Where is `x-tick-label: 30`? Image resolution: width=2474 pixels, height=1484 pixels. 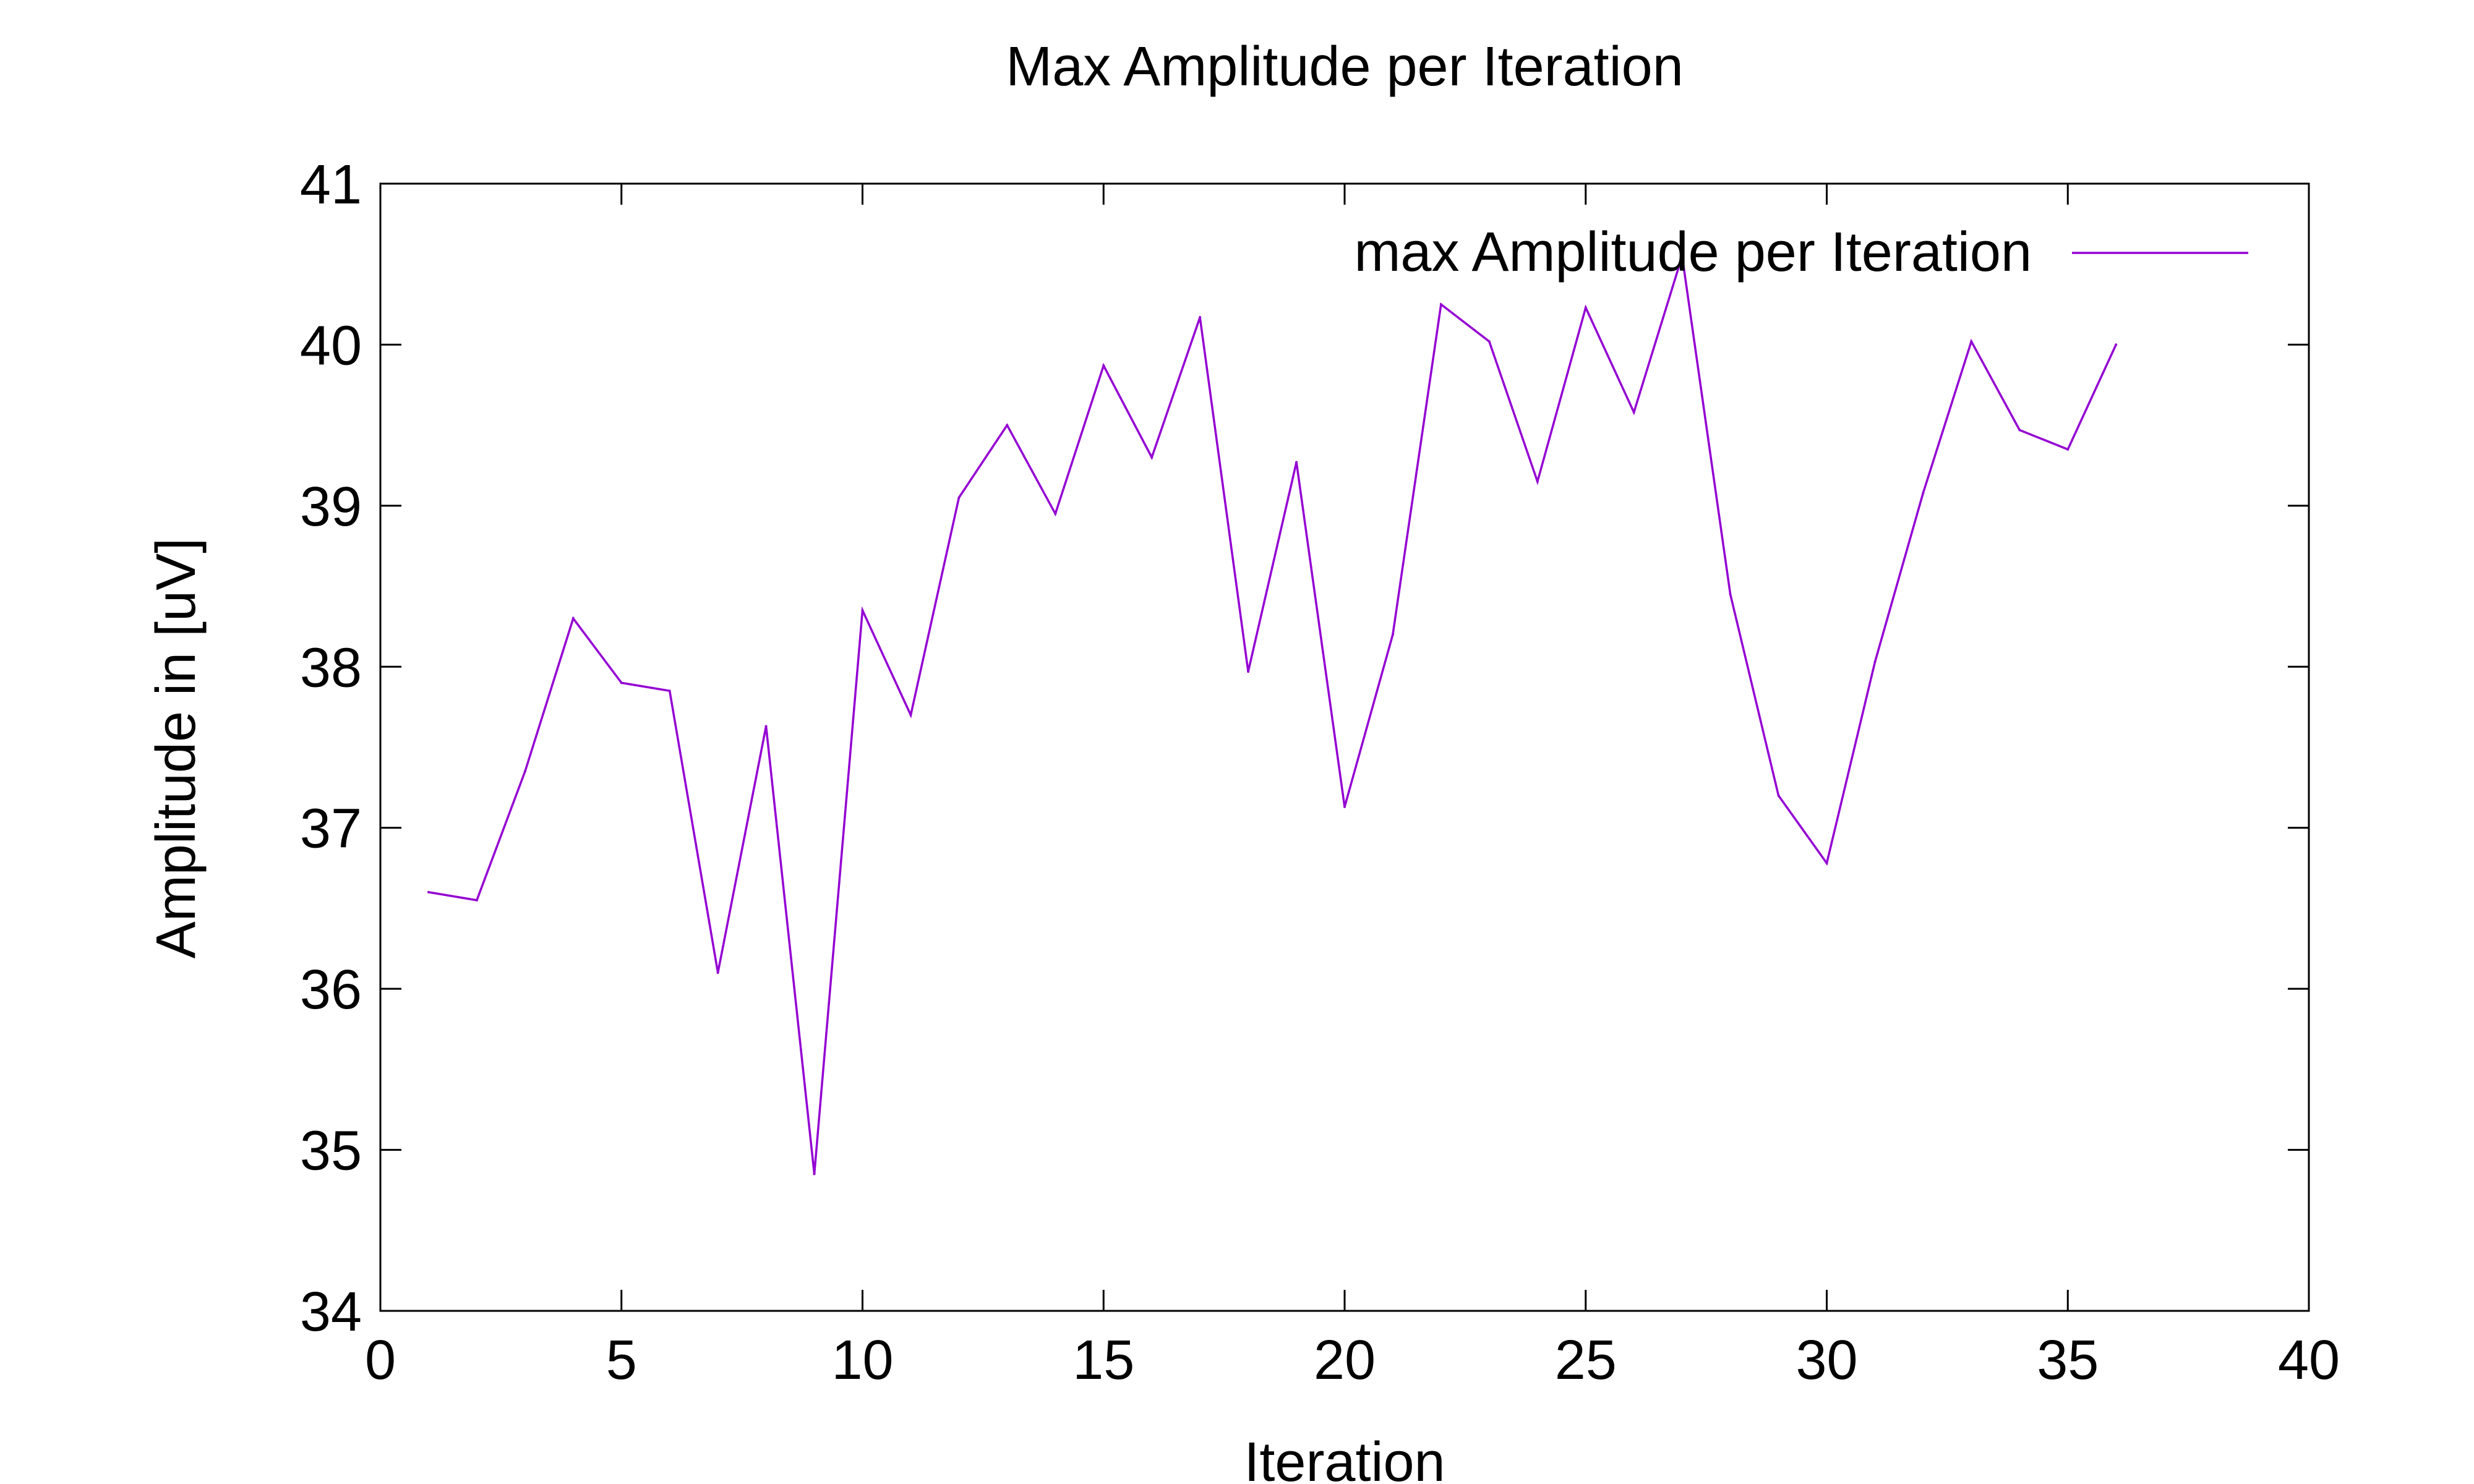
x-tick-label: 30 is located at coordinates (1827, 1360).